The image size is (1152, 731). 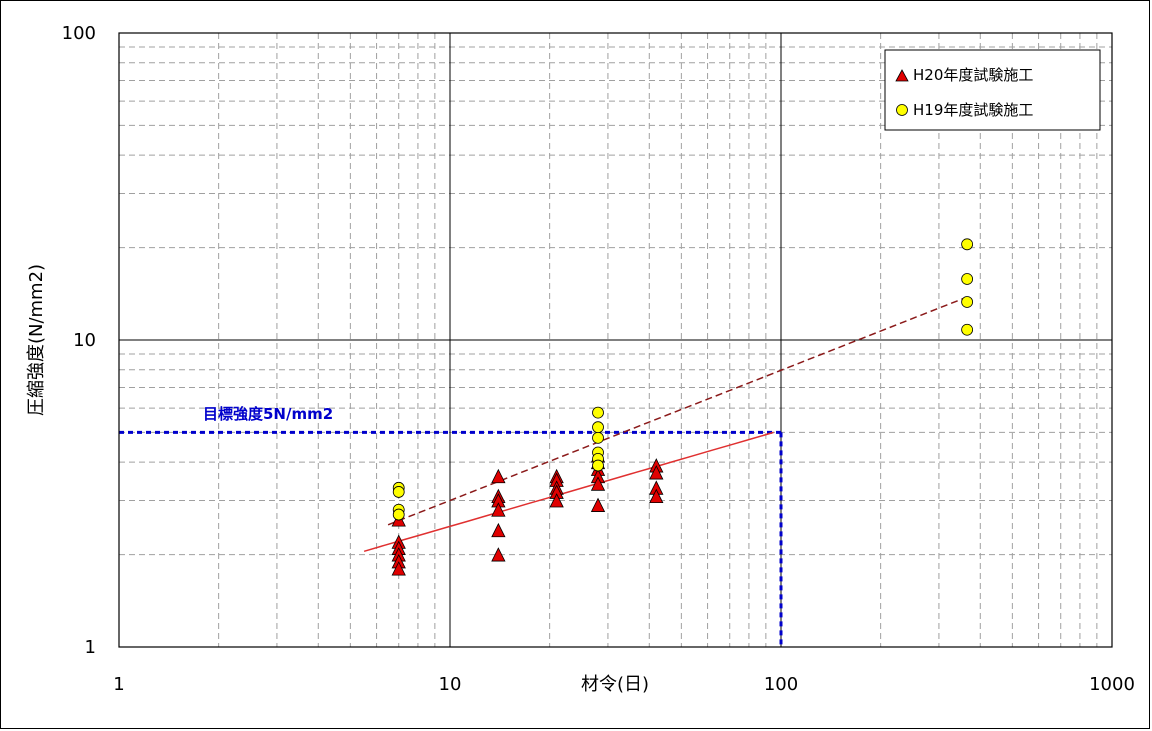 I want to click on legend-circle-icon, so click(x=902, y=110).